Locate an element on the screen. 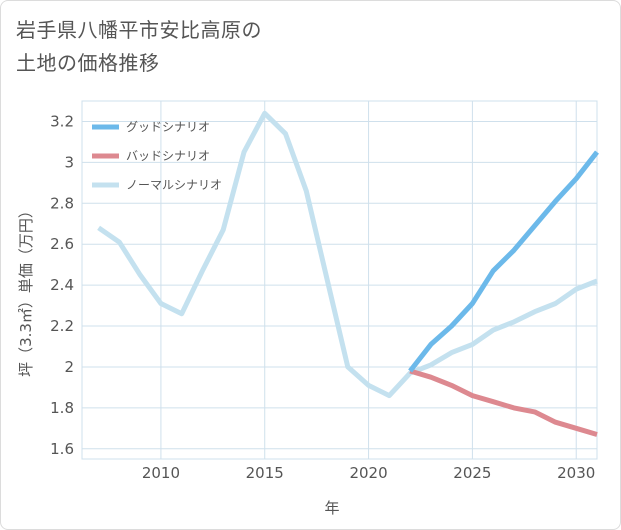 Image resolution: width=621 pixels, height=530 pixels. legend: グッドシナリオ バッドシナリオ ノーマルシナリオ is located at coordinates (157, 156).